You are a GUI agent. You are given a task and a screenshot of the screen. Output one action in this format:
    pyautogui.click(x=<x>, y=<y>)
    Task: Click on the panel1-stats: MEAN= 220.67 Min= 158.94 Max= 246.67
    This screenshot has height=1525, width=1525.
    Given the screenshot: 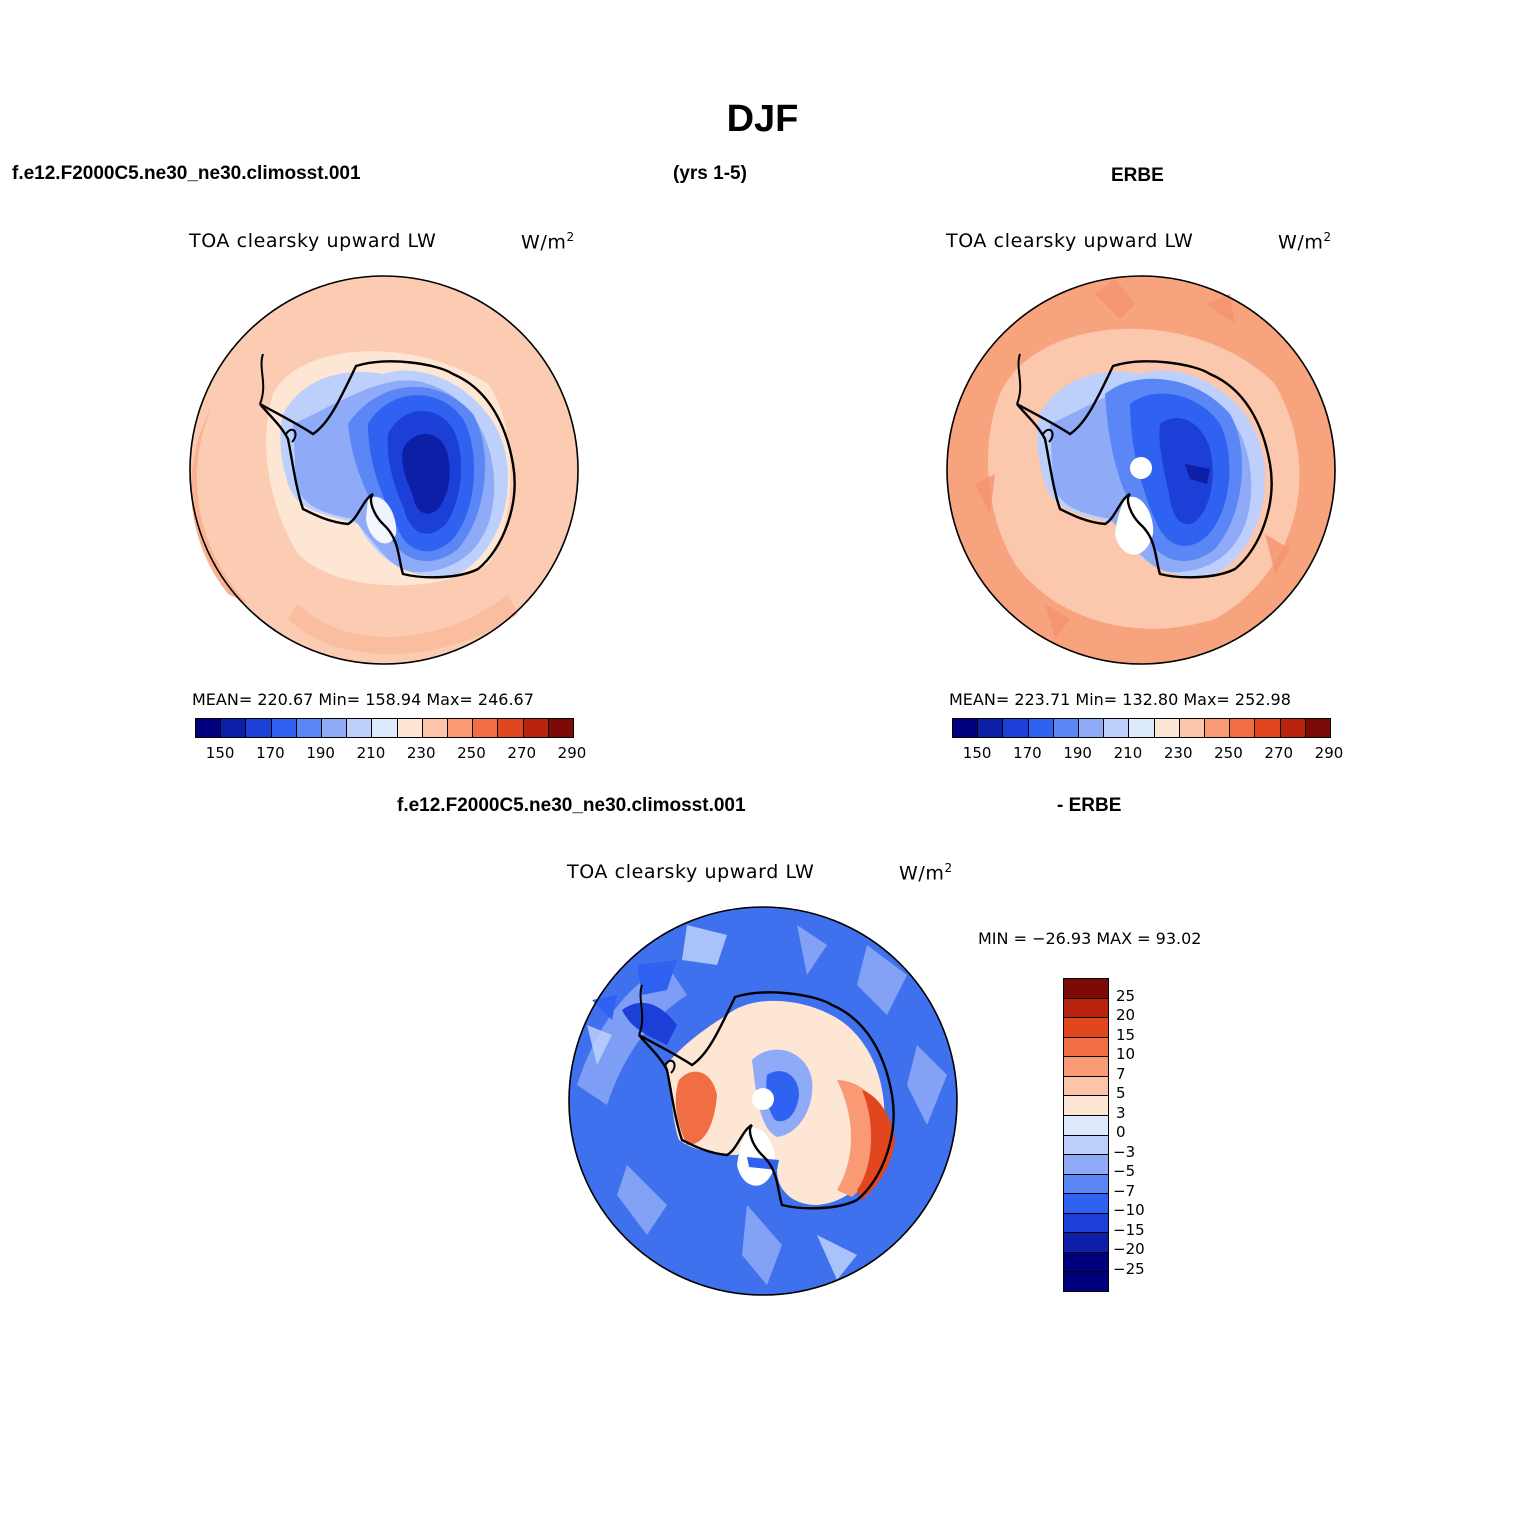 What is the action you would take?
    pyautogui.click(x=363, y=699)
    